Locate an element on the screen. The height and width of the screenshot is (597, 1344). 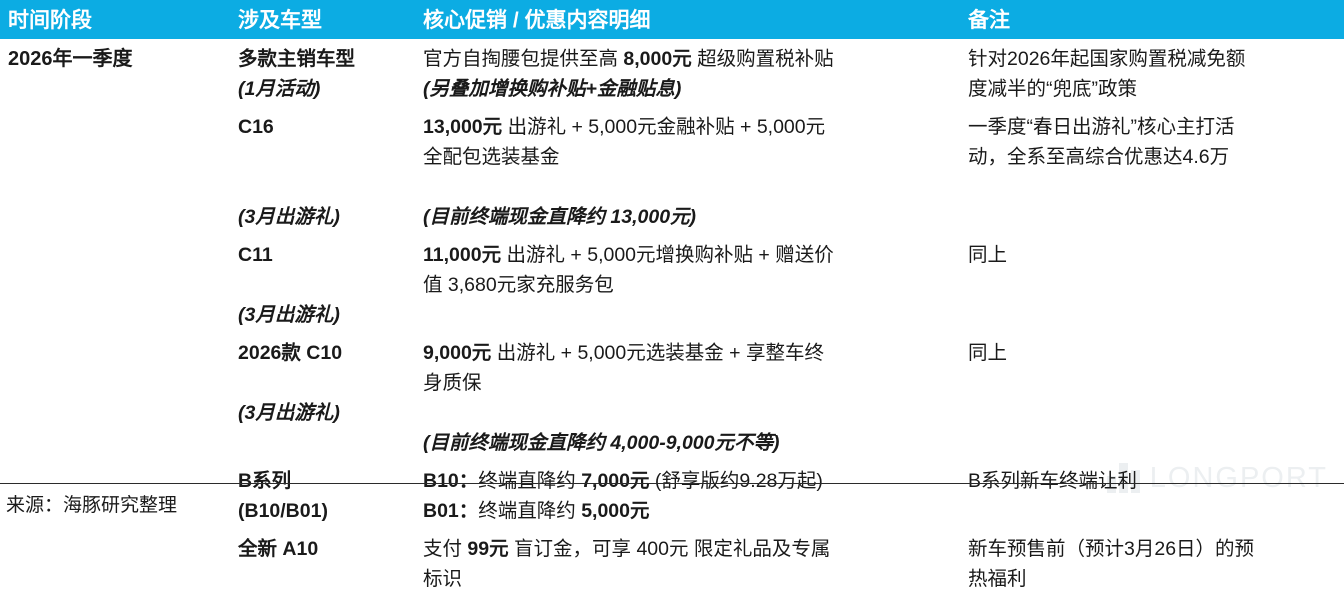
detail-text: 99元 is located at coordinates (488, 549).